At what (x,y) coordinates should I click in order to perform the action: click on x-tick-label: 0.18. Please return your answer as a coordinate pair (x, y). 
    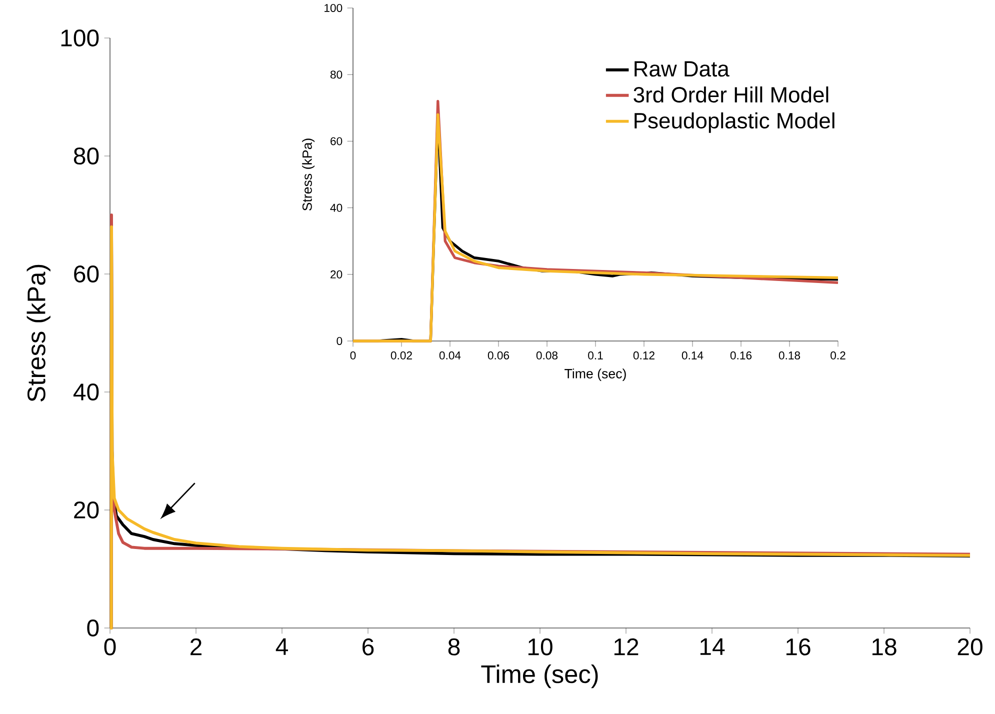
    Looking at the image, I should click on (789, 355).